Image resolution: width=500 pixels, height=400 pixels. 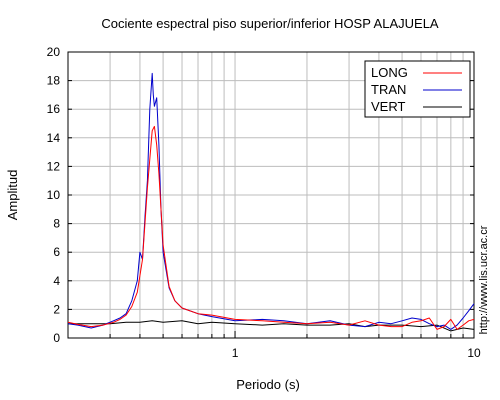 I want to click on y-tick-label: 8, so click(x=56, y=224).